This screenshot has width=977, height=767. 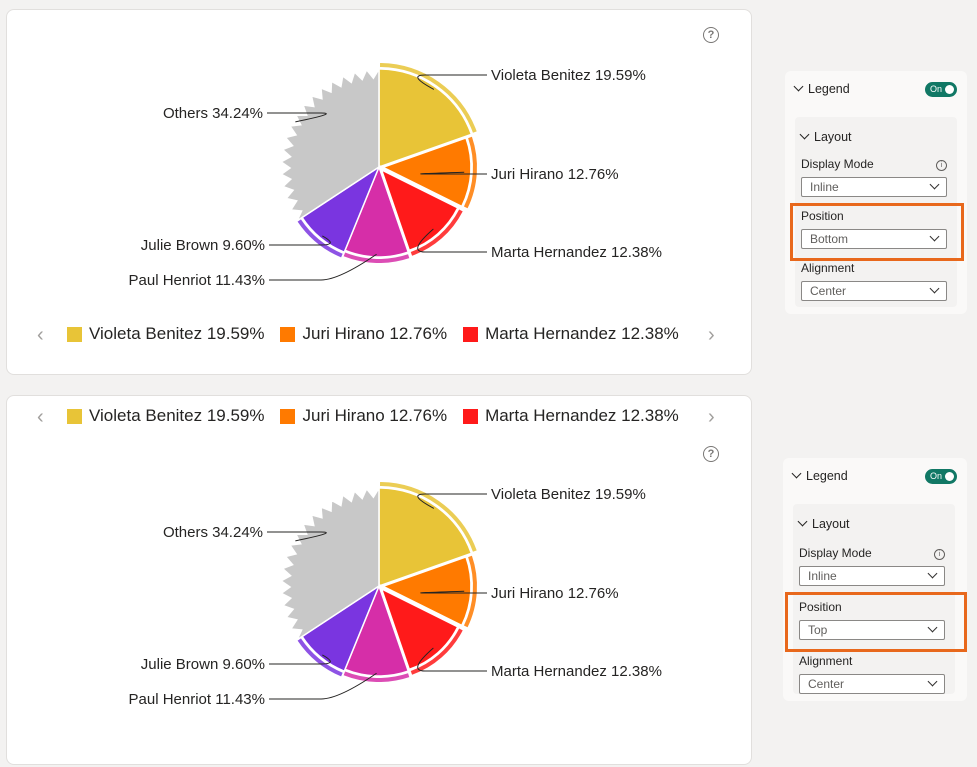 I want to click on data-label-julie-brown: Julie Brown 9.60%, so click(x=203, y=245).